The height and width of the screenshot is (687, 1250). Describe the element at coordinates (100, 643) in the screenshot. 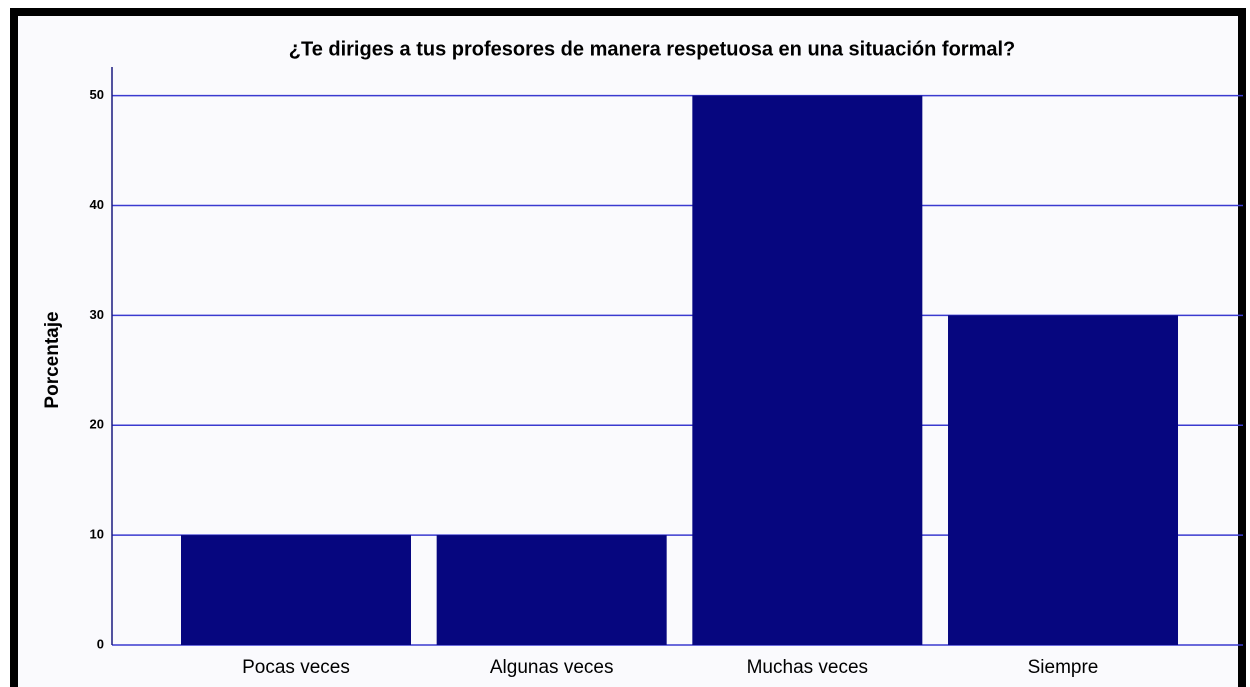

I see `y-tick-label: 0` at that location.